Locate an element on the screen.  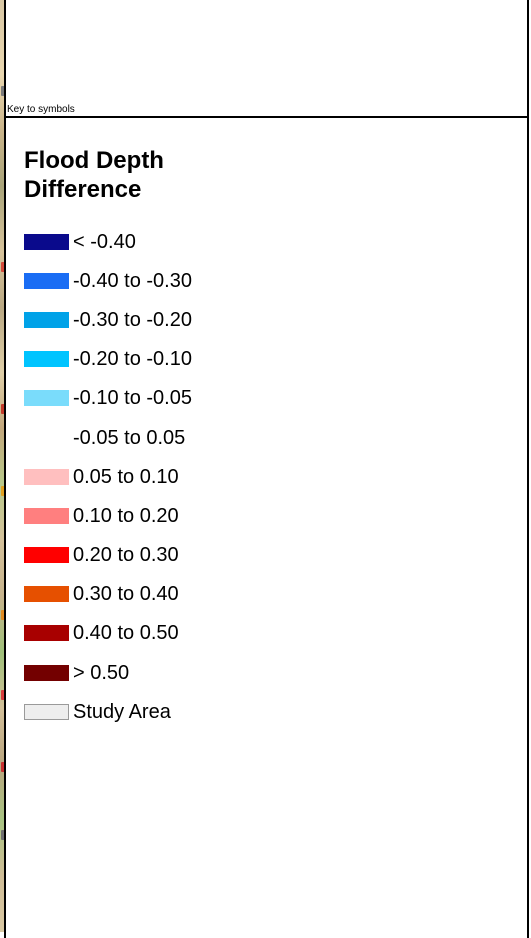
key-to-symbols-label: Key to symbols is located at coordinates (41, 109).